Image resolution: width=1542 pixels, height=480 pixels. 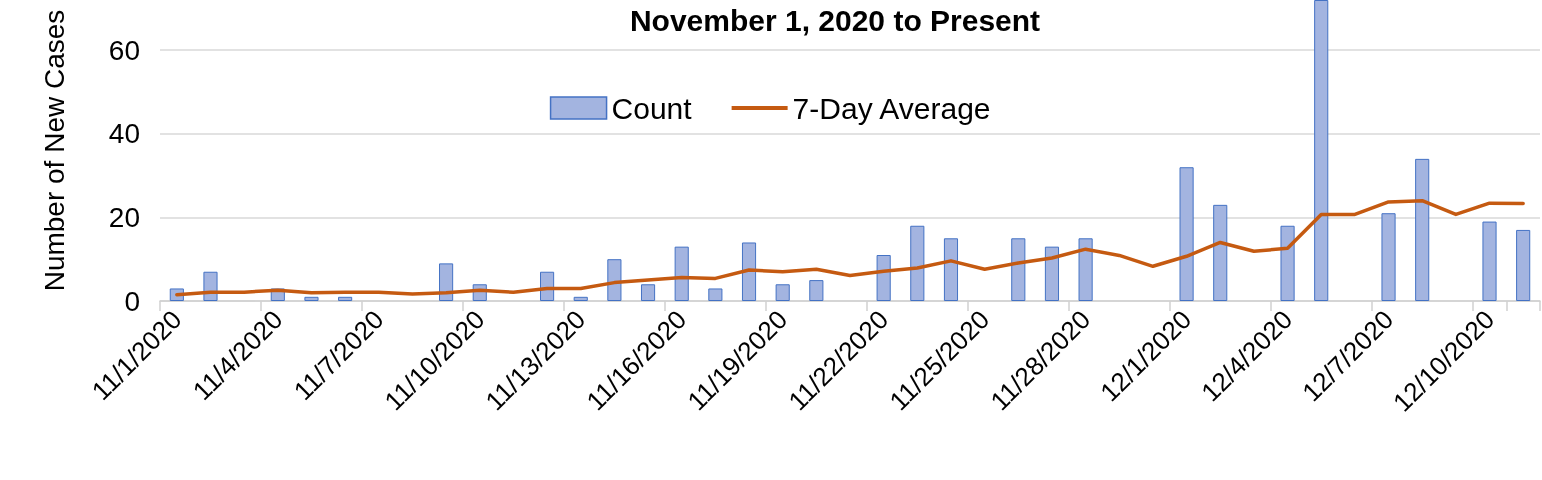 I want to click on y-axis-title: Number of New Cases, so click(x=54, y=150).